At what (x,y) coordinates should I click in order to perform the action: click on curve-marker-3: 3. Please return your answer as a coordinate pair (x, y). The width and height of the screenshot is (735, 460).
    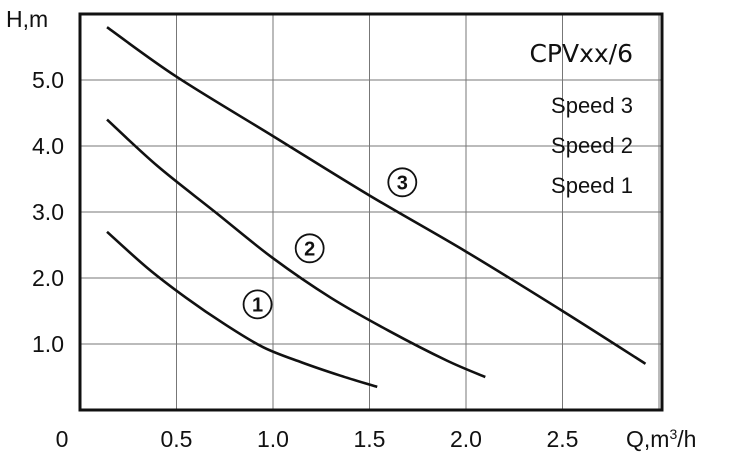
    Looking at the image, I should click on (402, 182).